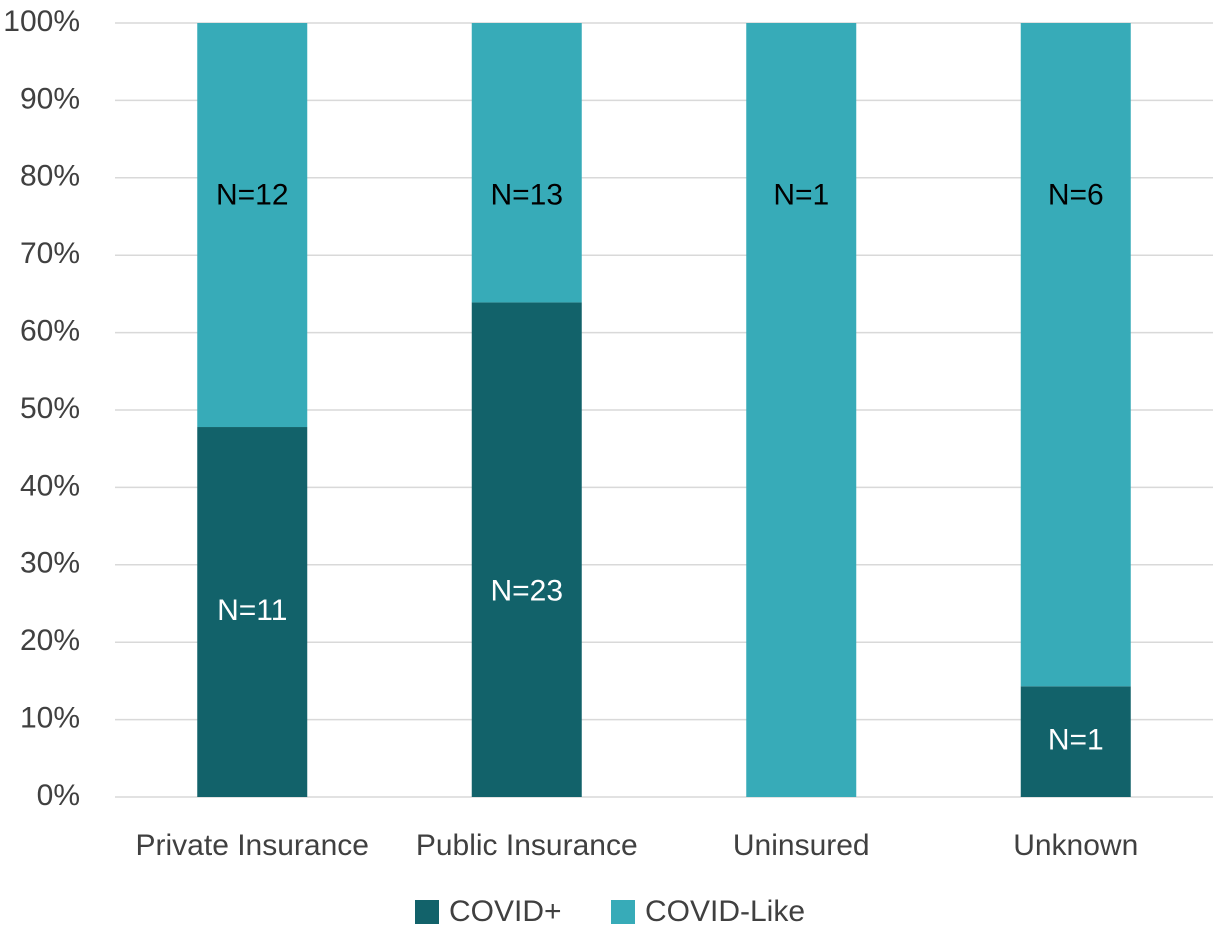 The height and width of the screenshot is (937, 1230). Describe the element at coordinates (50, 408) in the screenshot. I see `y-tick-label: 50%` at that location.